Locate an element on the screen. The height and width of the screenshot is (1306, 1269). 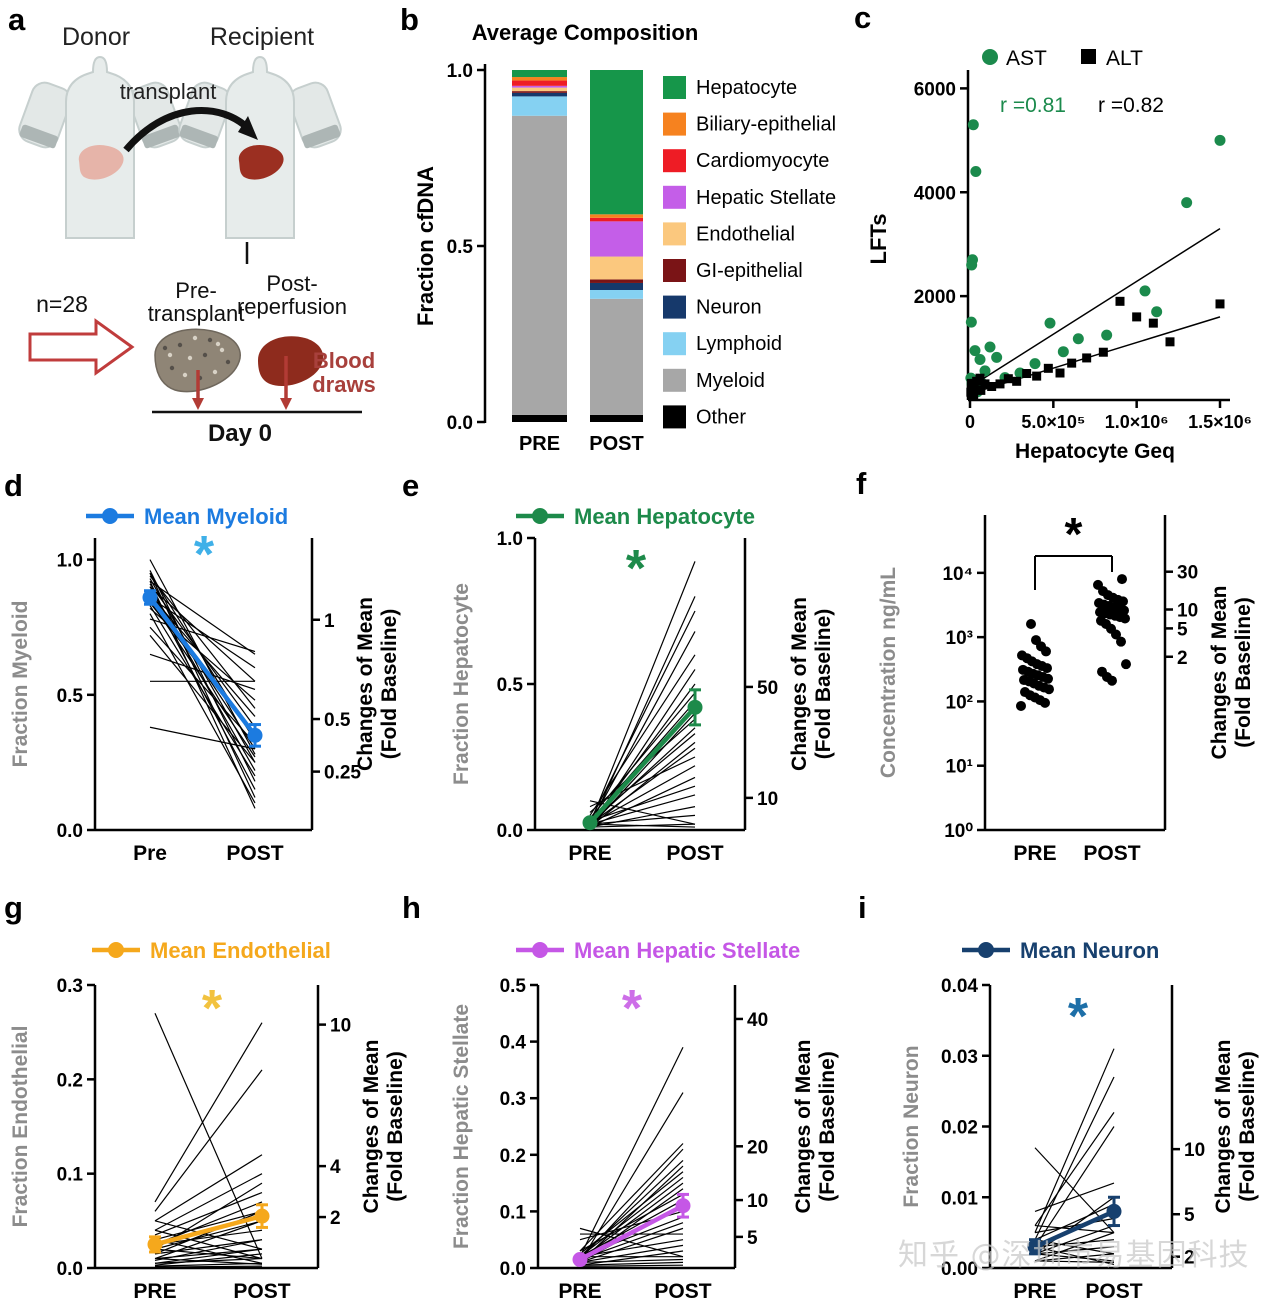
transplant-label: transplant is located at coordinates (168, 91).